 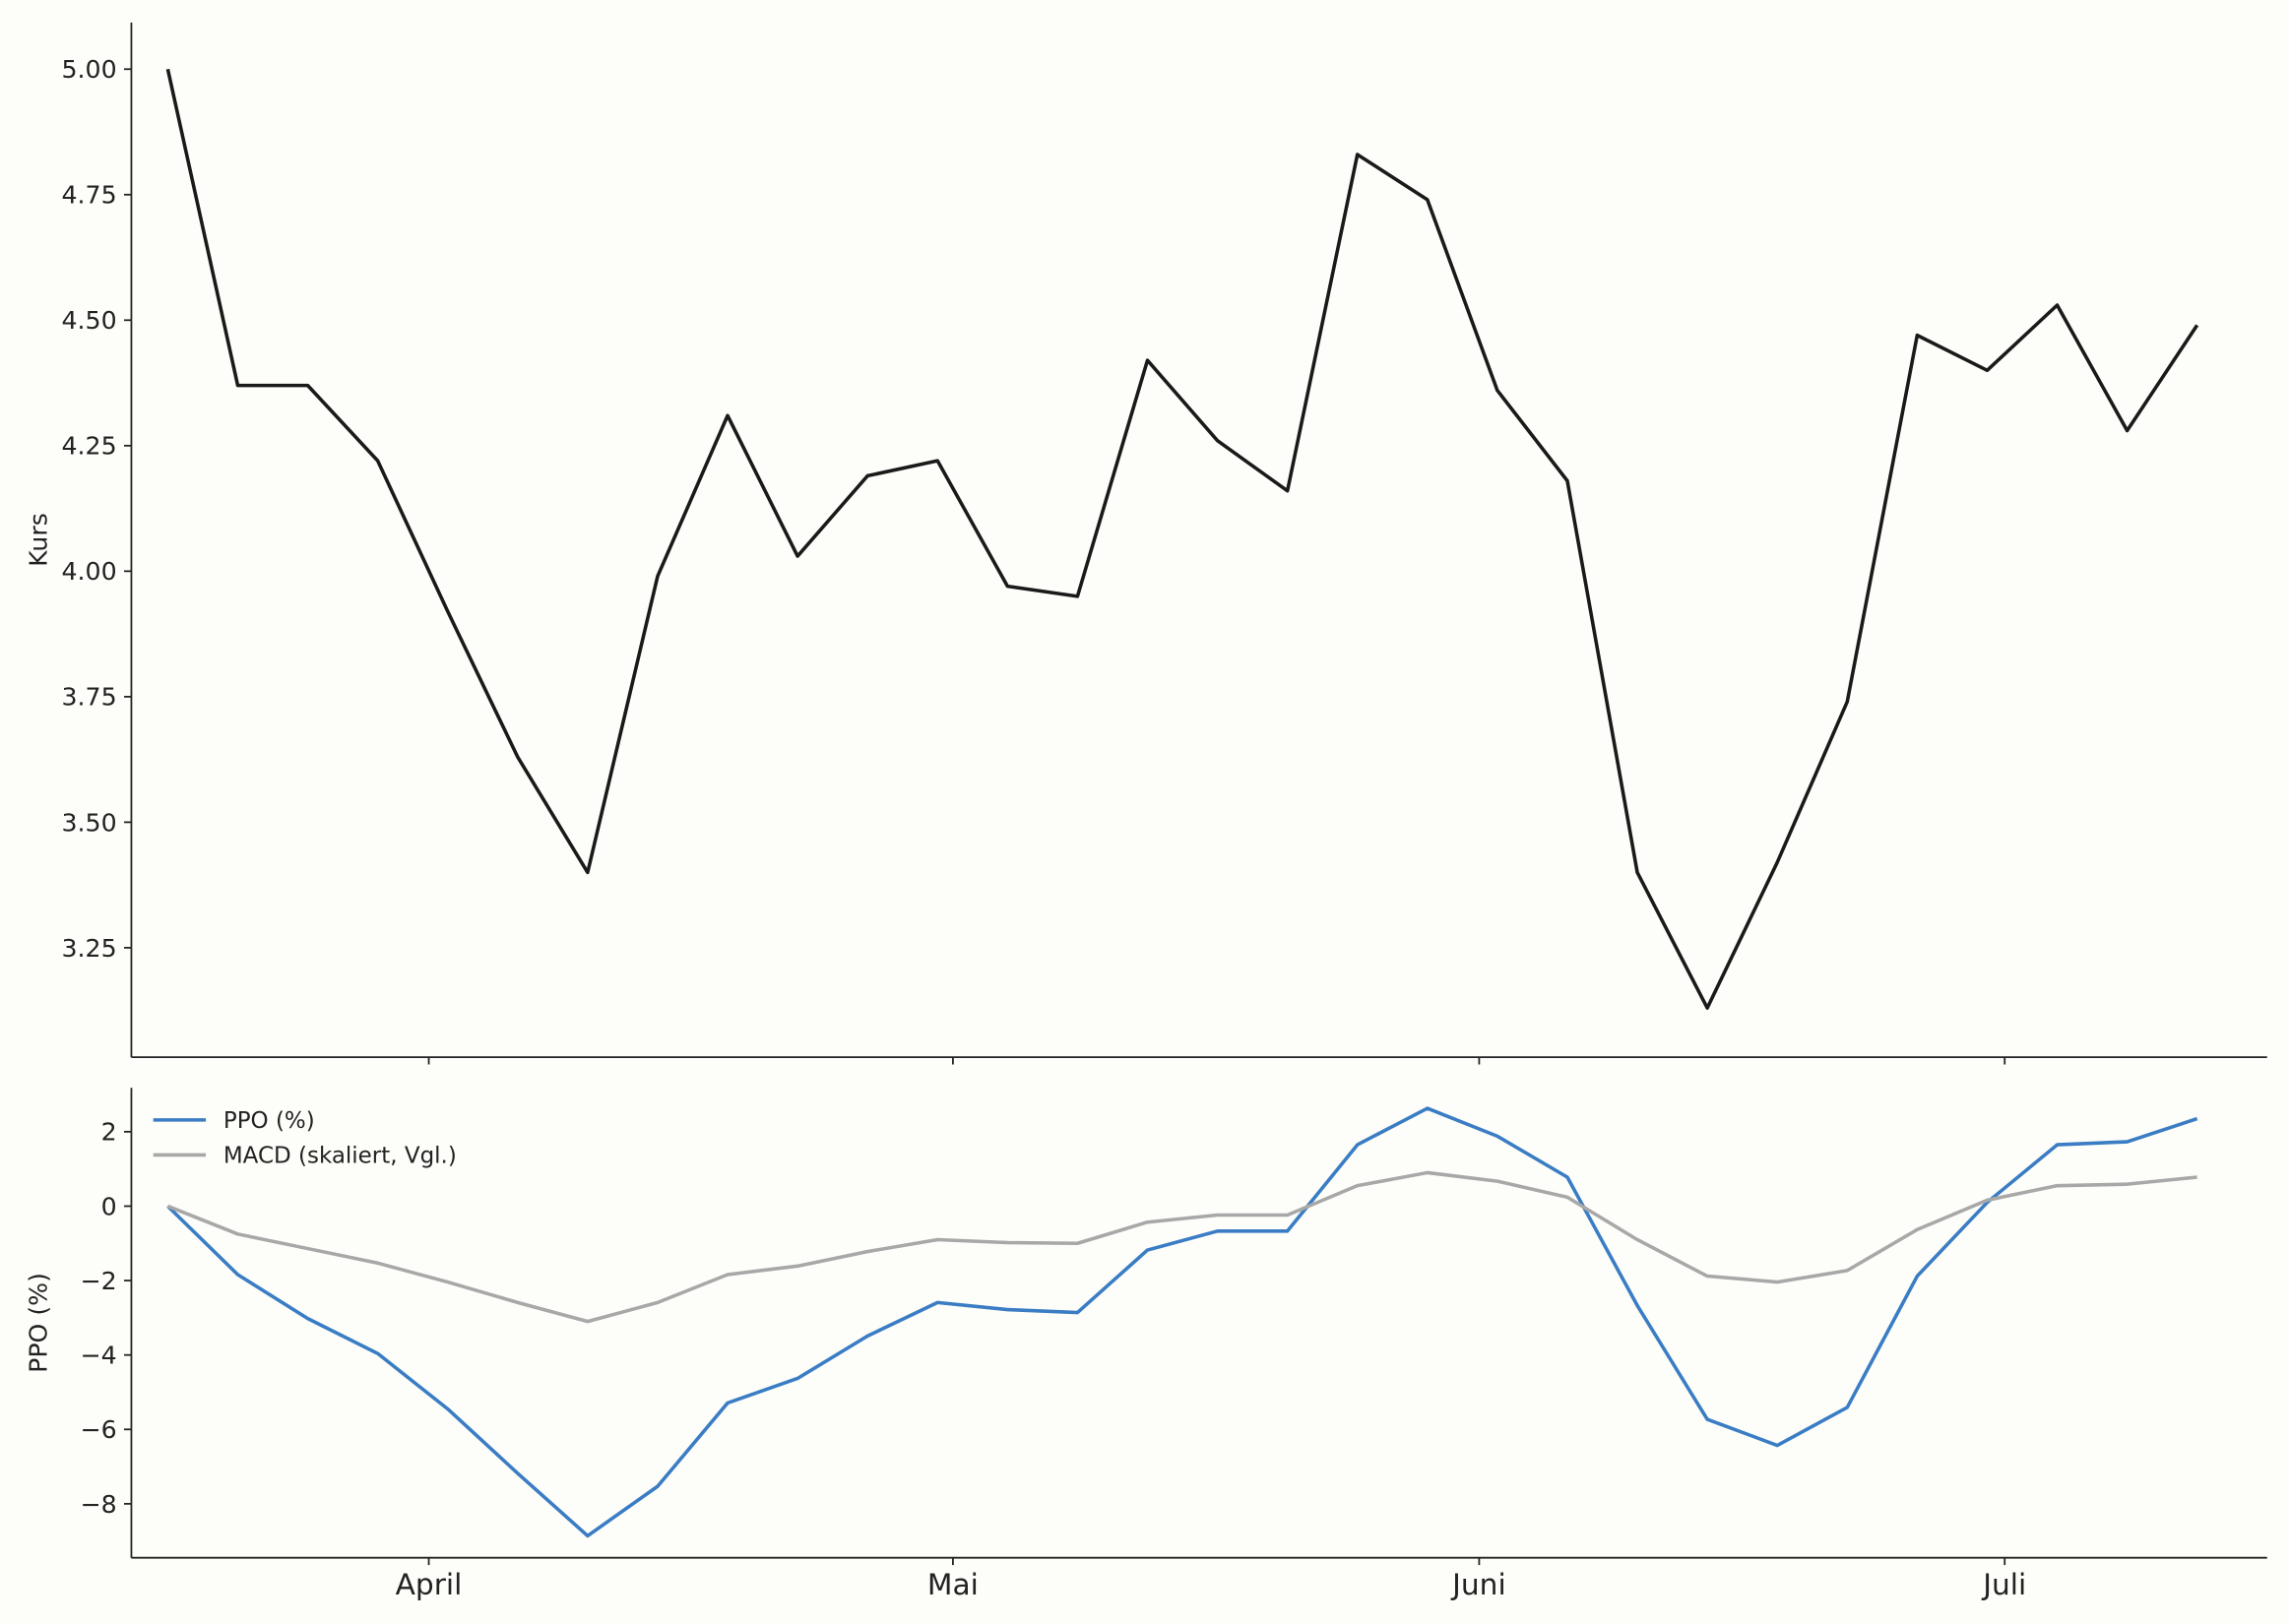 What do you see at coordinates (1478, 1584) in the screenshot?
I see `x-tick-label: Juni` at bounding box center [1478, 1584].